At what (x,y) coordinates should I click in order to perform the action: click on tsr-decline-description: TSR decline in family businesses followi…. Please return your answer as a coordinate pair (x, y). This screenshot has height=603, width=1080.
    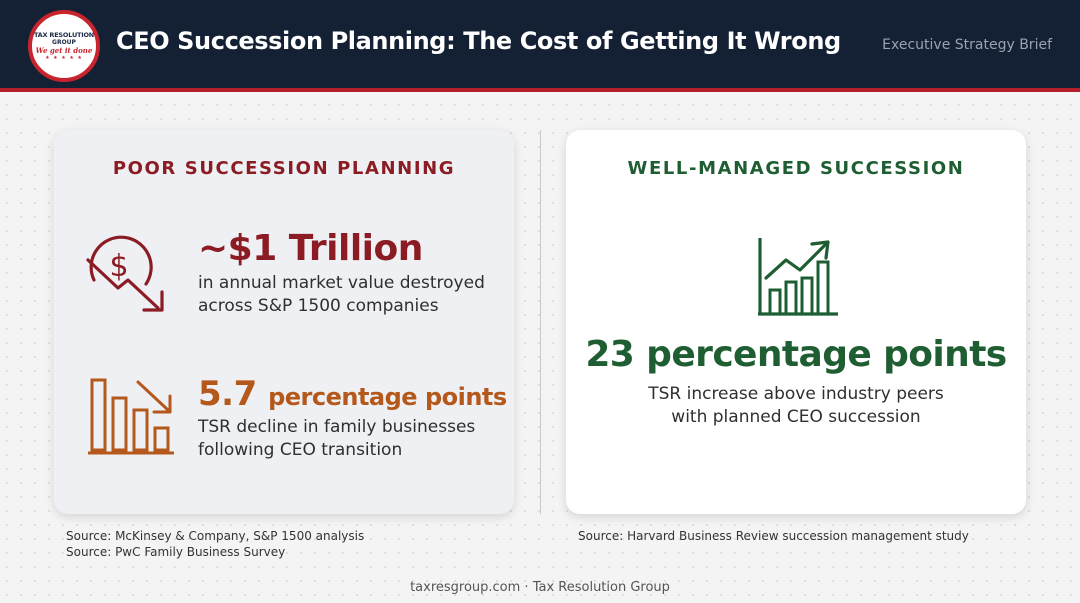
    Looking at the image, I should click on (336, 439).